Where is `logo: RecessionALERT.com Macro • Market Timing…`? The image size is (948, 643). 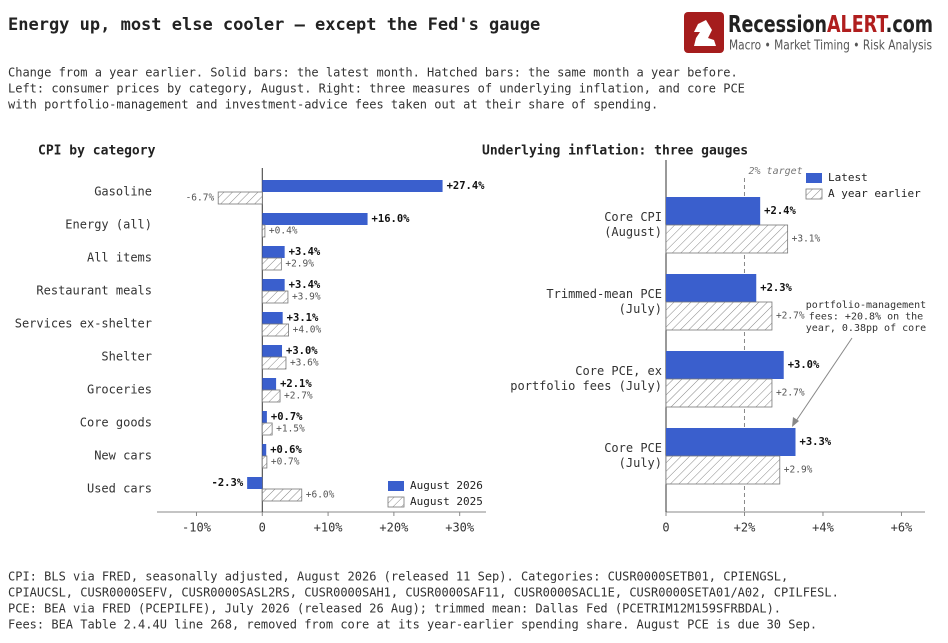
logo: RecessionALERT.com Macro • Market Timing… is located at coordinates (808, 33).